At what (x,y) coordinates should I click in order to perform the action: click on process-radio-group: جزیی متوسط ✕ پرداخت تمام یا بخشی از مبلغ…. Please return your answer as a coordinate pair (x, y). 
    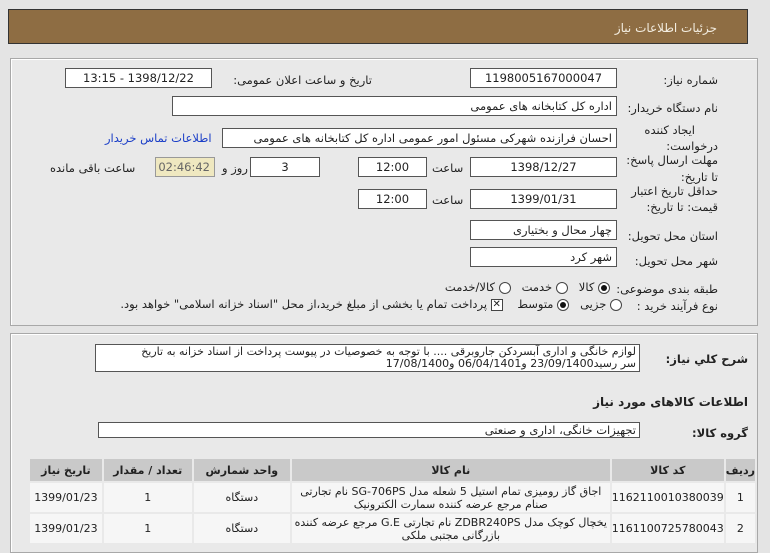
    Looking at the image, I should click on (371, 304).